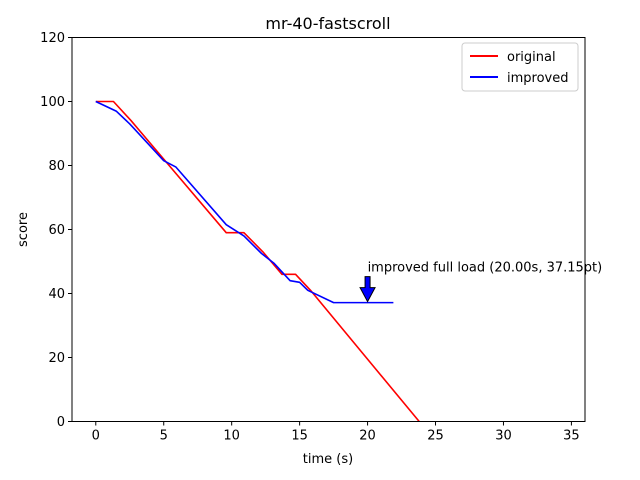 Image resolution: width=640 pixels, height=480 pixels. What do you see at coordinates (571, 436) in the screenshot?
I see `x-tick-label: 35` at bounding box center [571, 436].